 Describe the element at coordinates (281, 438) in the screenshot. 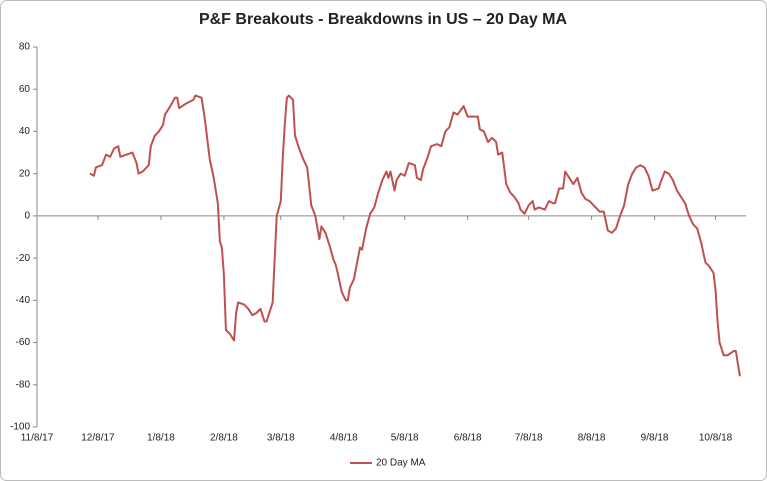

I see `x-tick-label: 3/8/18` at that location.